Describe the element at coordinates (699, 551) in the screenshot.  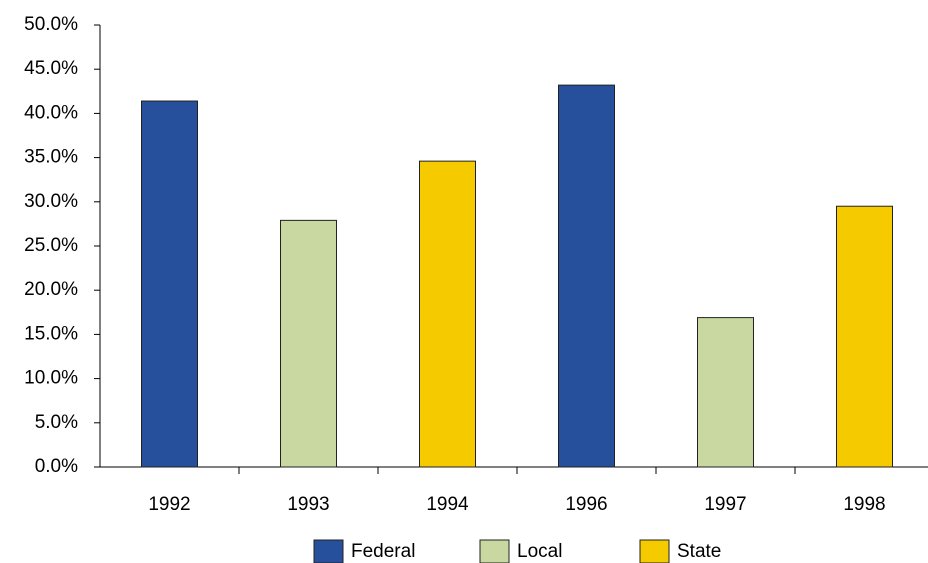
I see `legend-label: State` at that location.